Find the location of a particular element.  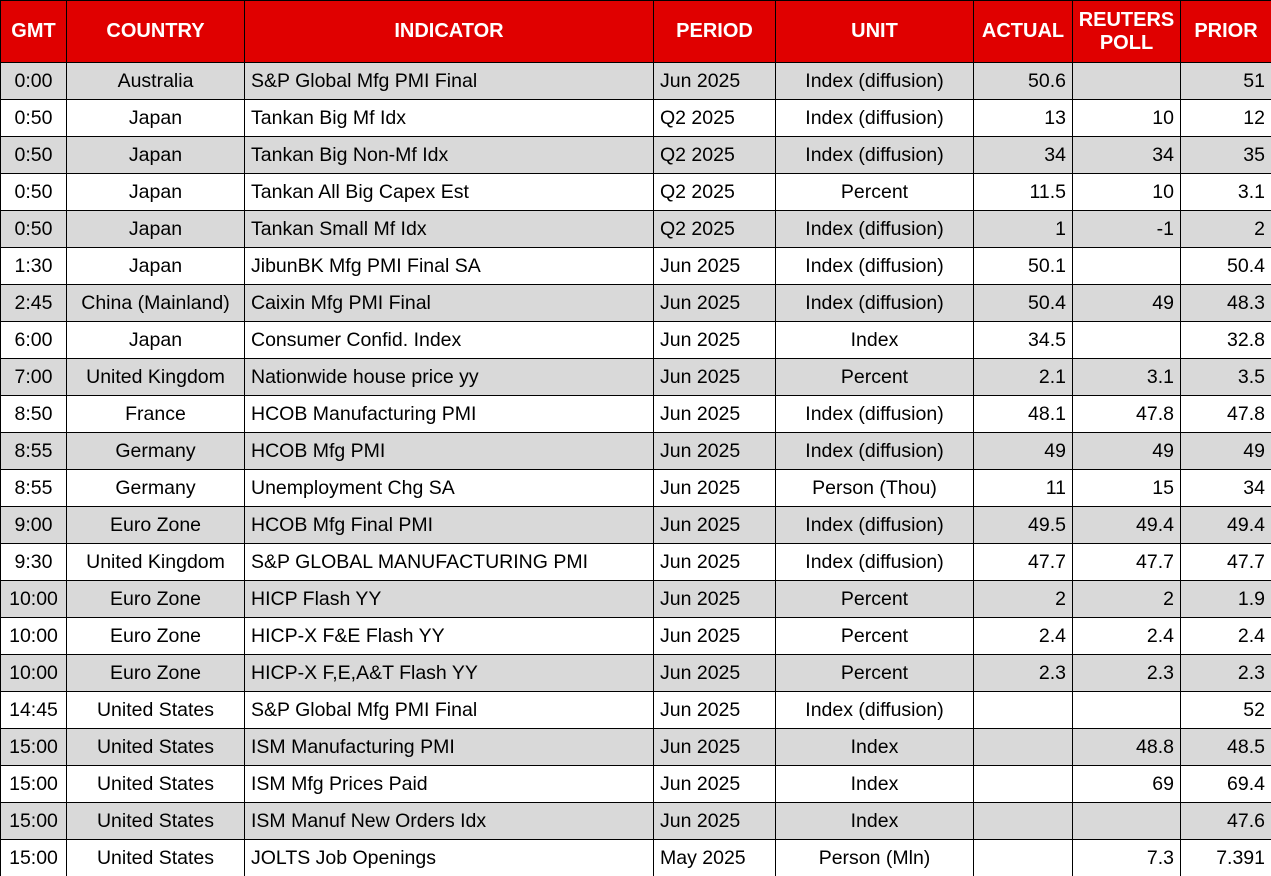

cell-prior: 2 is located at coordinates (1225, 229).